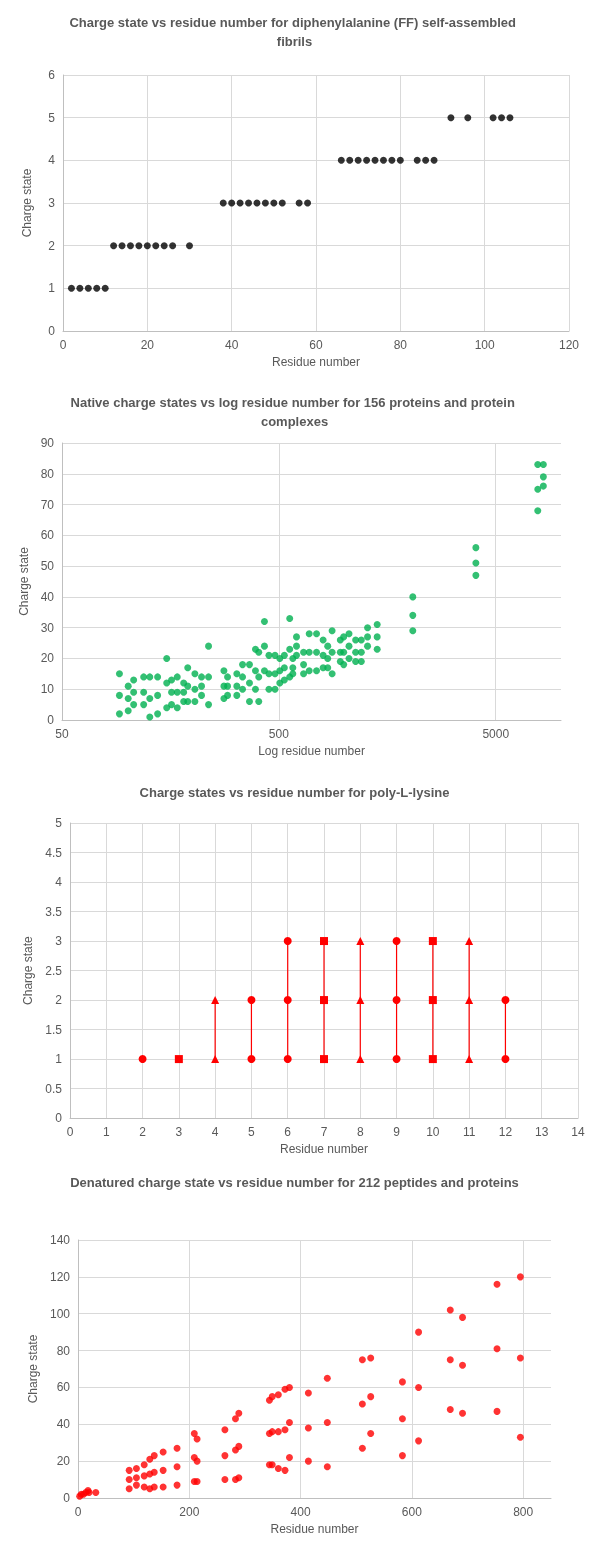 This screenshot has height=1553, width=589. What do you see at coordinates (569, 345) in the screenshot?
I see `x-tick-label: 120` at bounding box center [569, 345].